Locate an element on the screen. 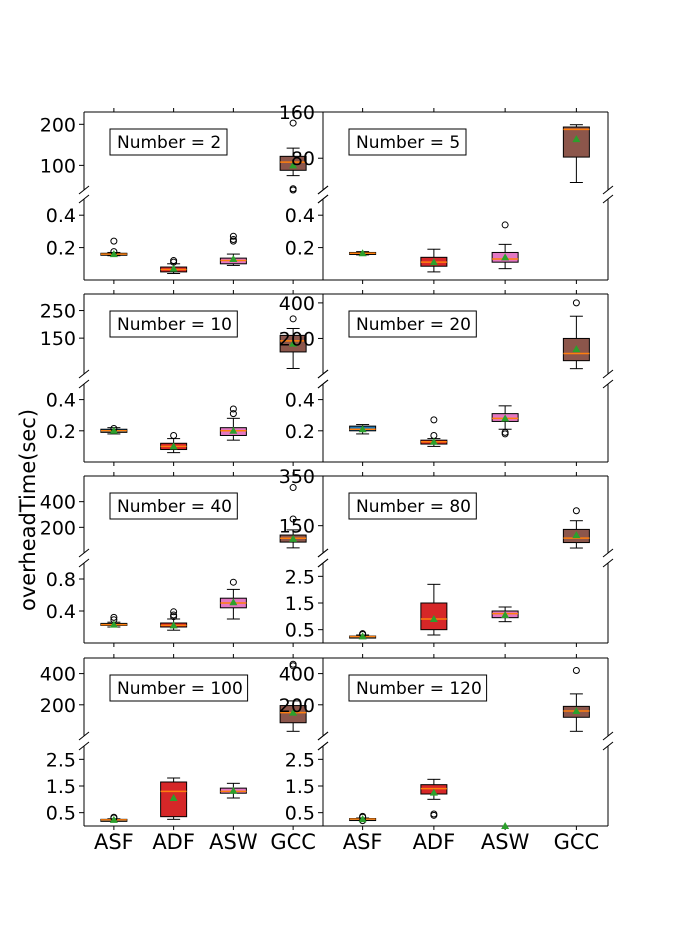 The height and width of the screenshot is (950, 675). y-tick-label: 350 is located at coordinates (297, 477).